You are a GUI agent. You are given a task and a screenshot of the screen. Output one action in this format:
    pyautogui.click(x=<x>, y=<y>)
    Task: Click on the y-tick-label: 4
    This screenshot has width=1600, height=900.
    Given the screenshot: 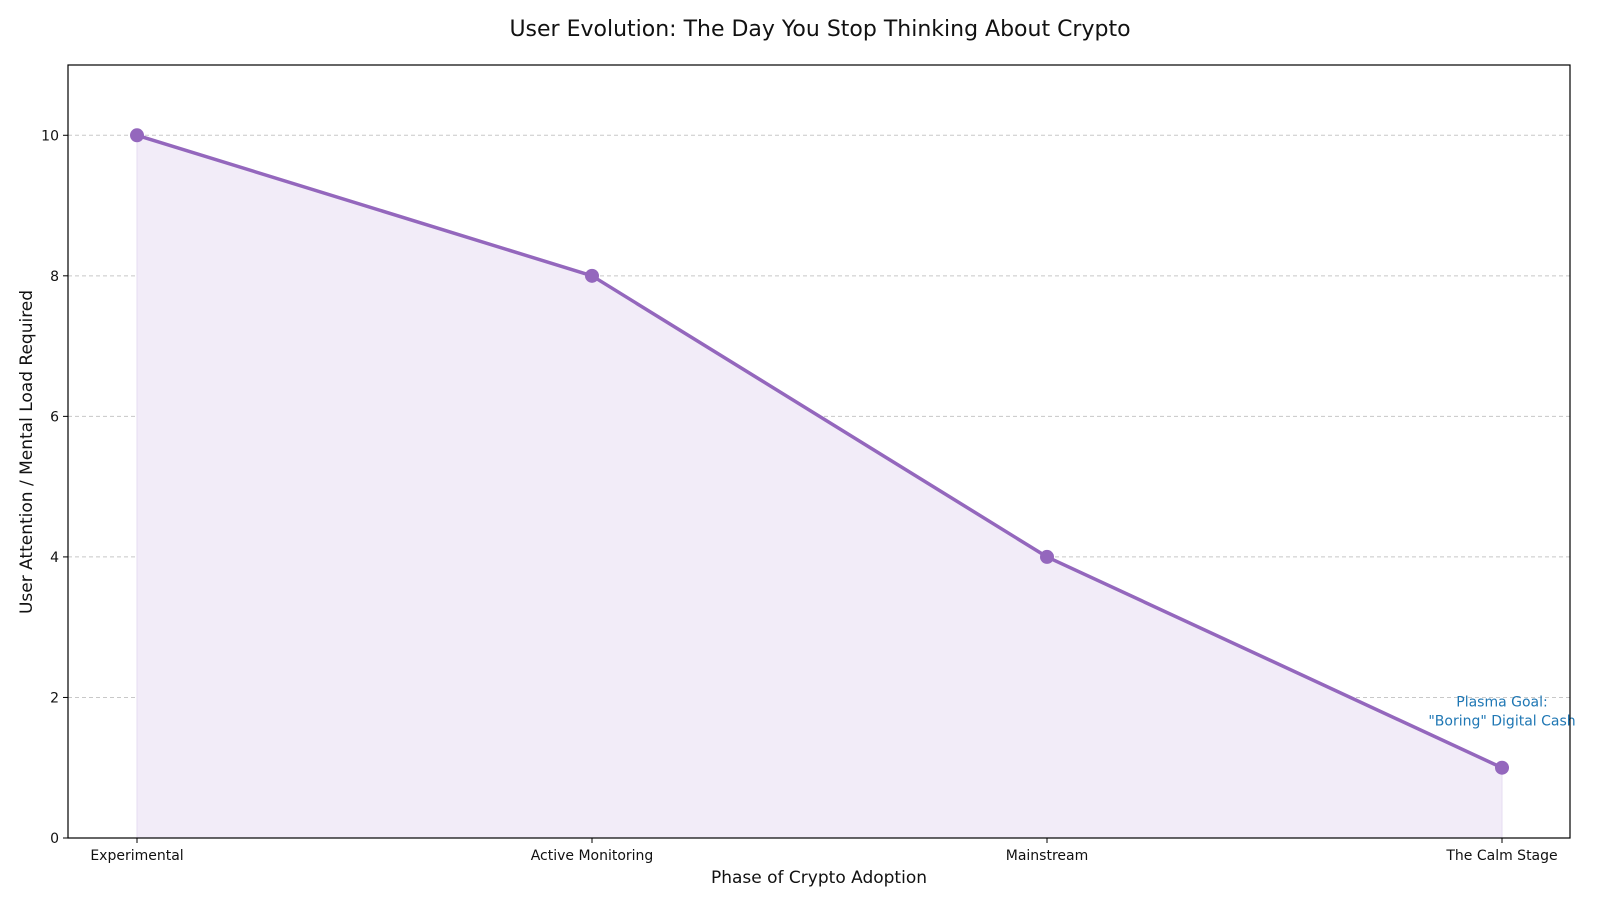 What is the action you would take?
    pyautogui.click(x=54, y=558)
    